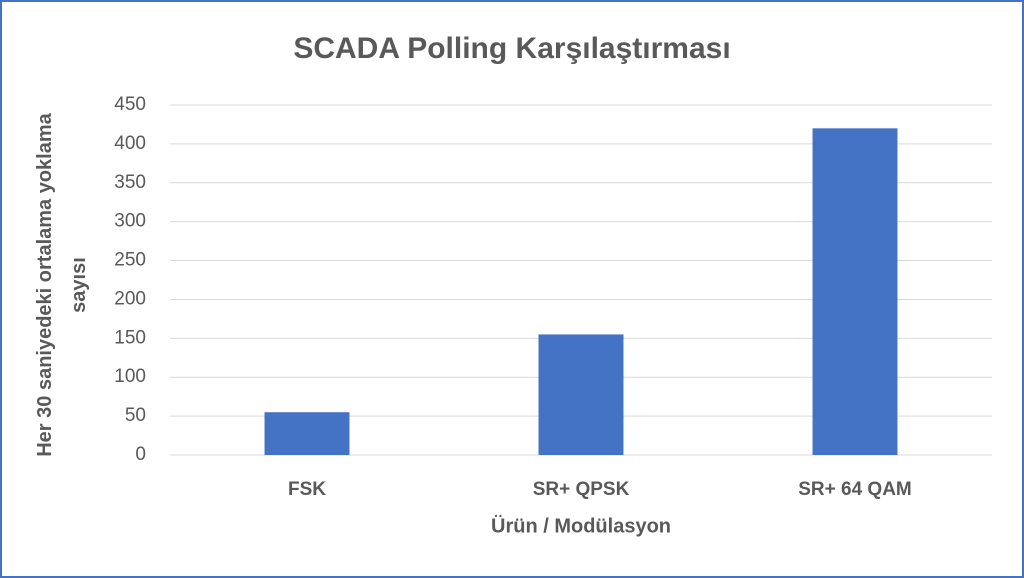  What do you see at coordinates (130, 143) in the screenshot?
I see `y-tick-label: 400` at bounding box center [130, 143].